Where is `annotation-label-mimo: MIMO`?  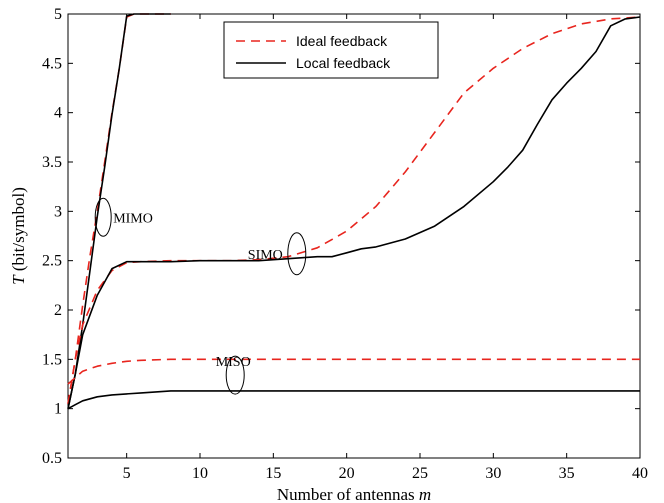 annotation-label-mimo: MIMO is located at coordinates (133, 218).